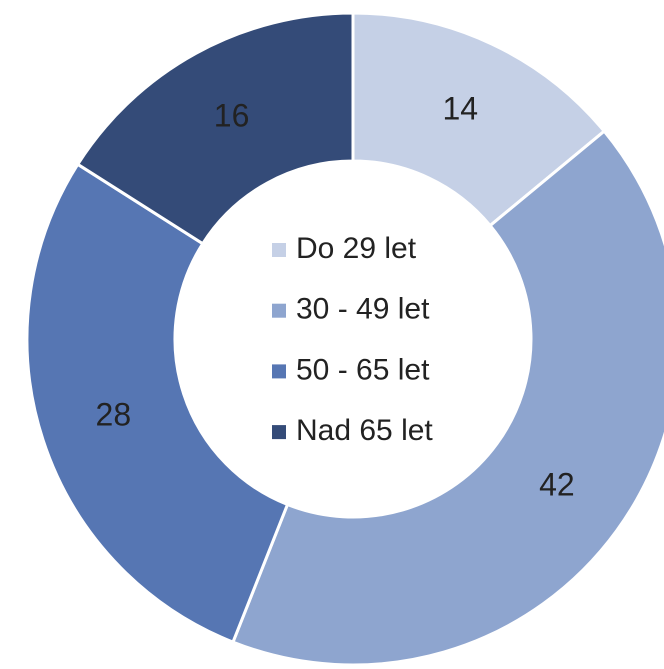  Describe the element at coordinates (232, 116) in the screenshot. I see `data-label: 16` at that location.